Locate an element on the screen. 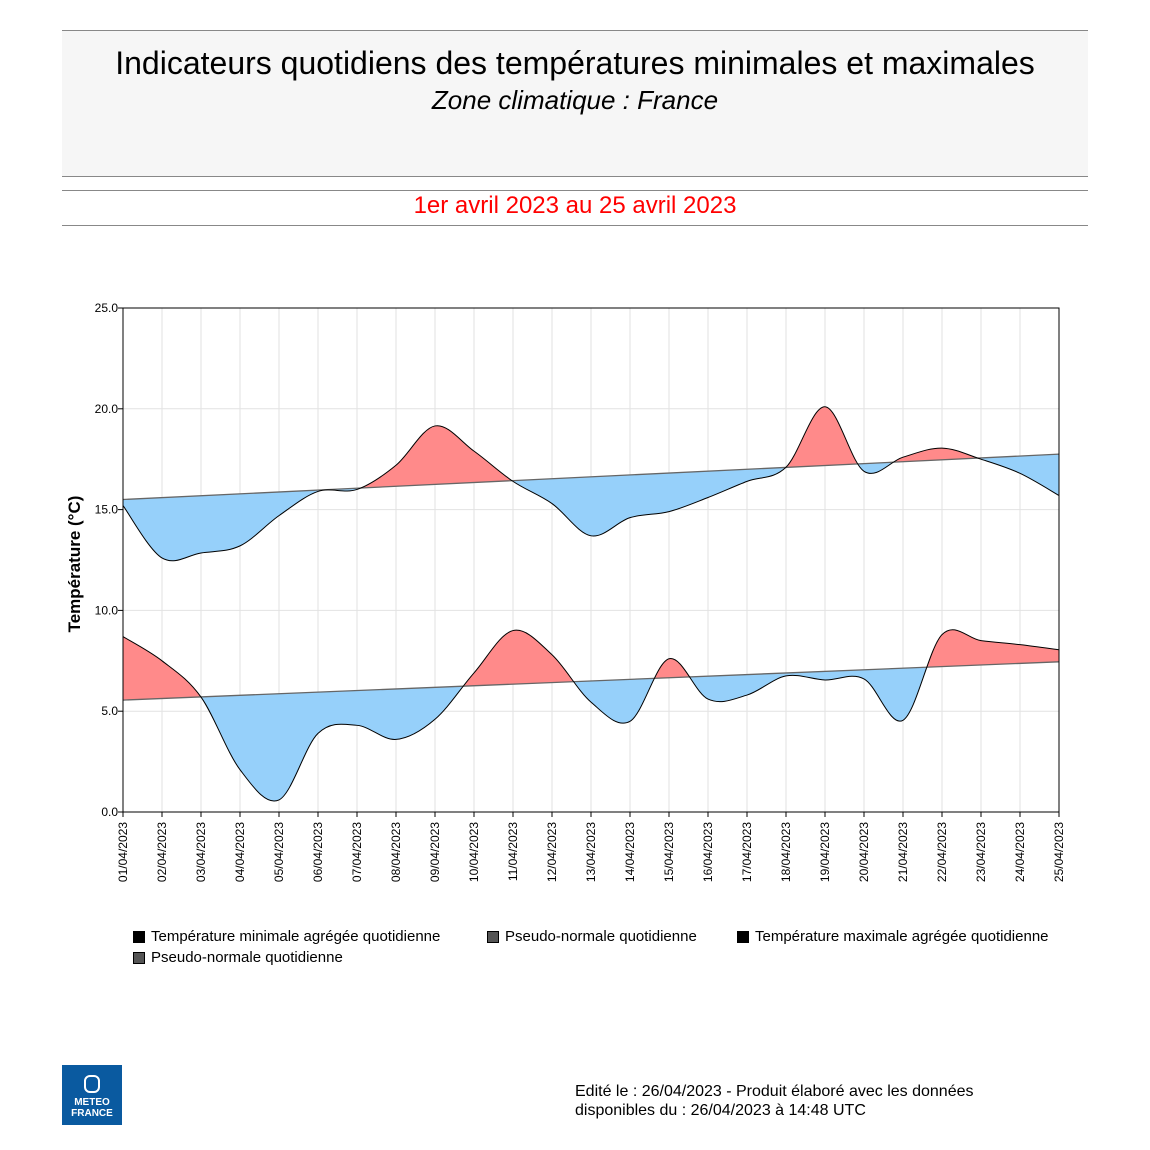 The image size is (1150, 1150). min-temperature-line is located at coordinates (591, 715).